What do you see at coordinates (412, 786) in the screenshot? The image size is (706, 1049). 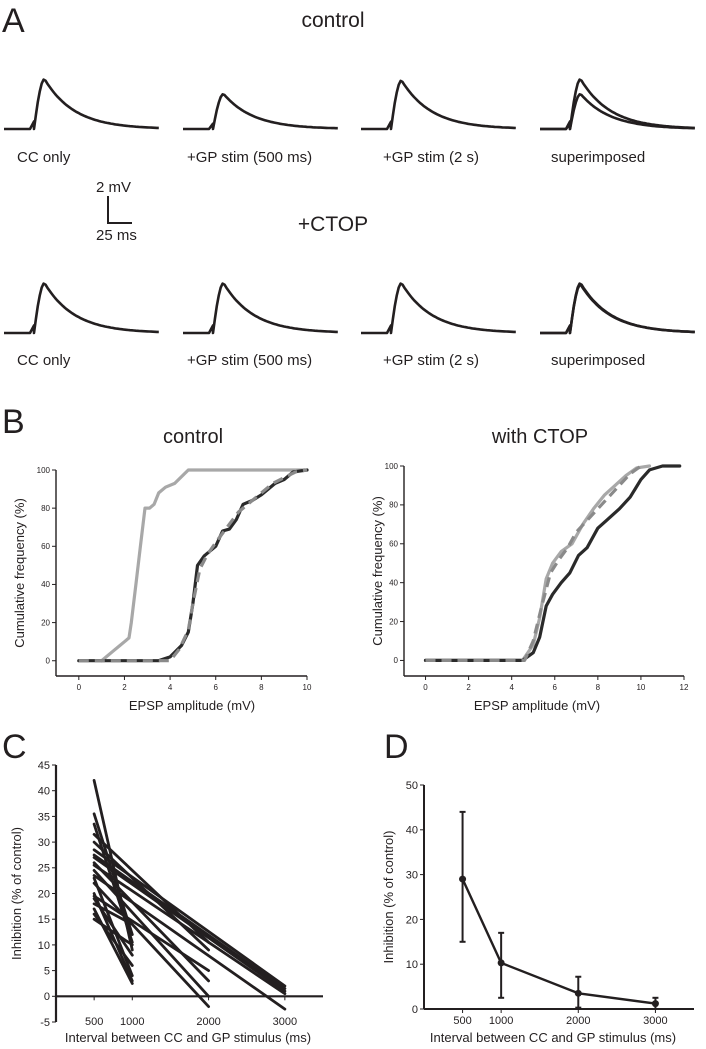 I see `y-tick-label: 50` at bounding box center [412, 786].